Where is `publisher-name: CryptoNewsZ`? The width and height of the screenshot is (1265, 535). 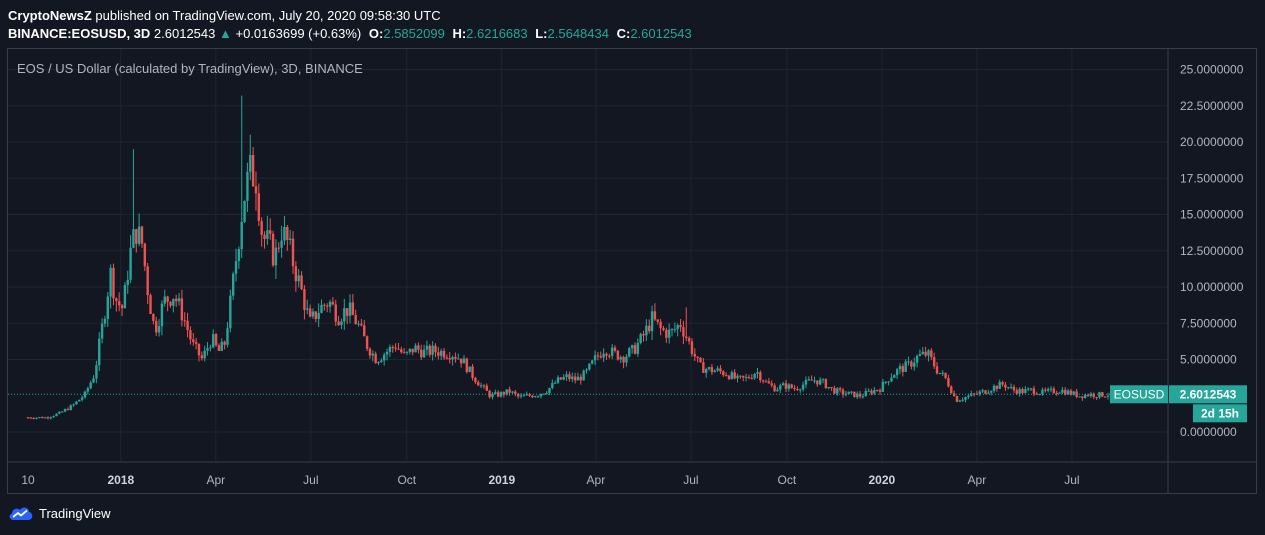
publisher-name: CryptoNewsZ is located at coordinates (50, 15).